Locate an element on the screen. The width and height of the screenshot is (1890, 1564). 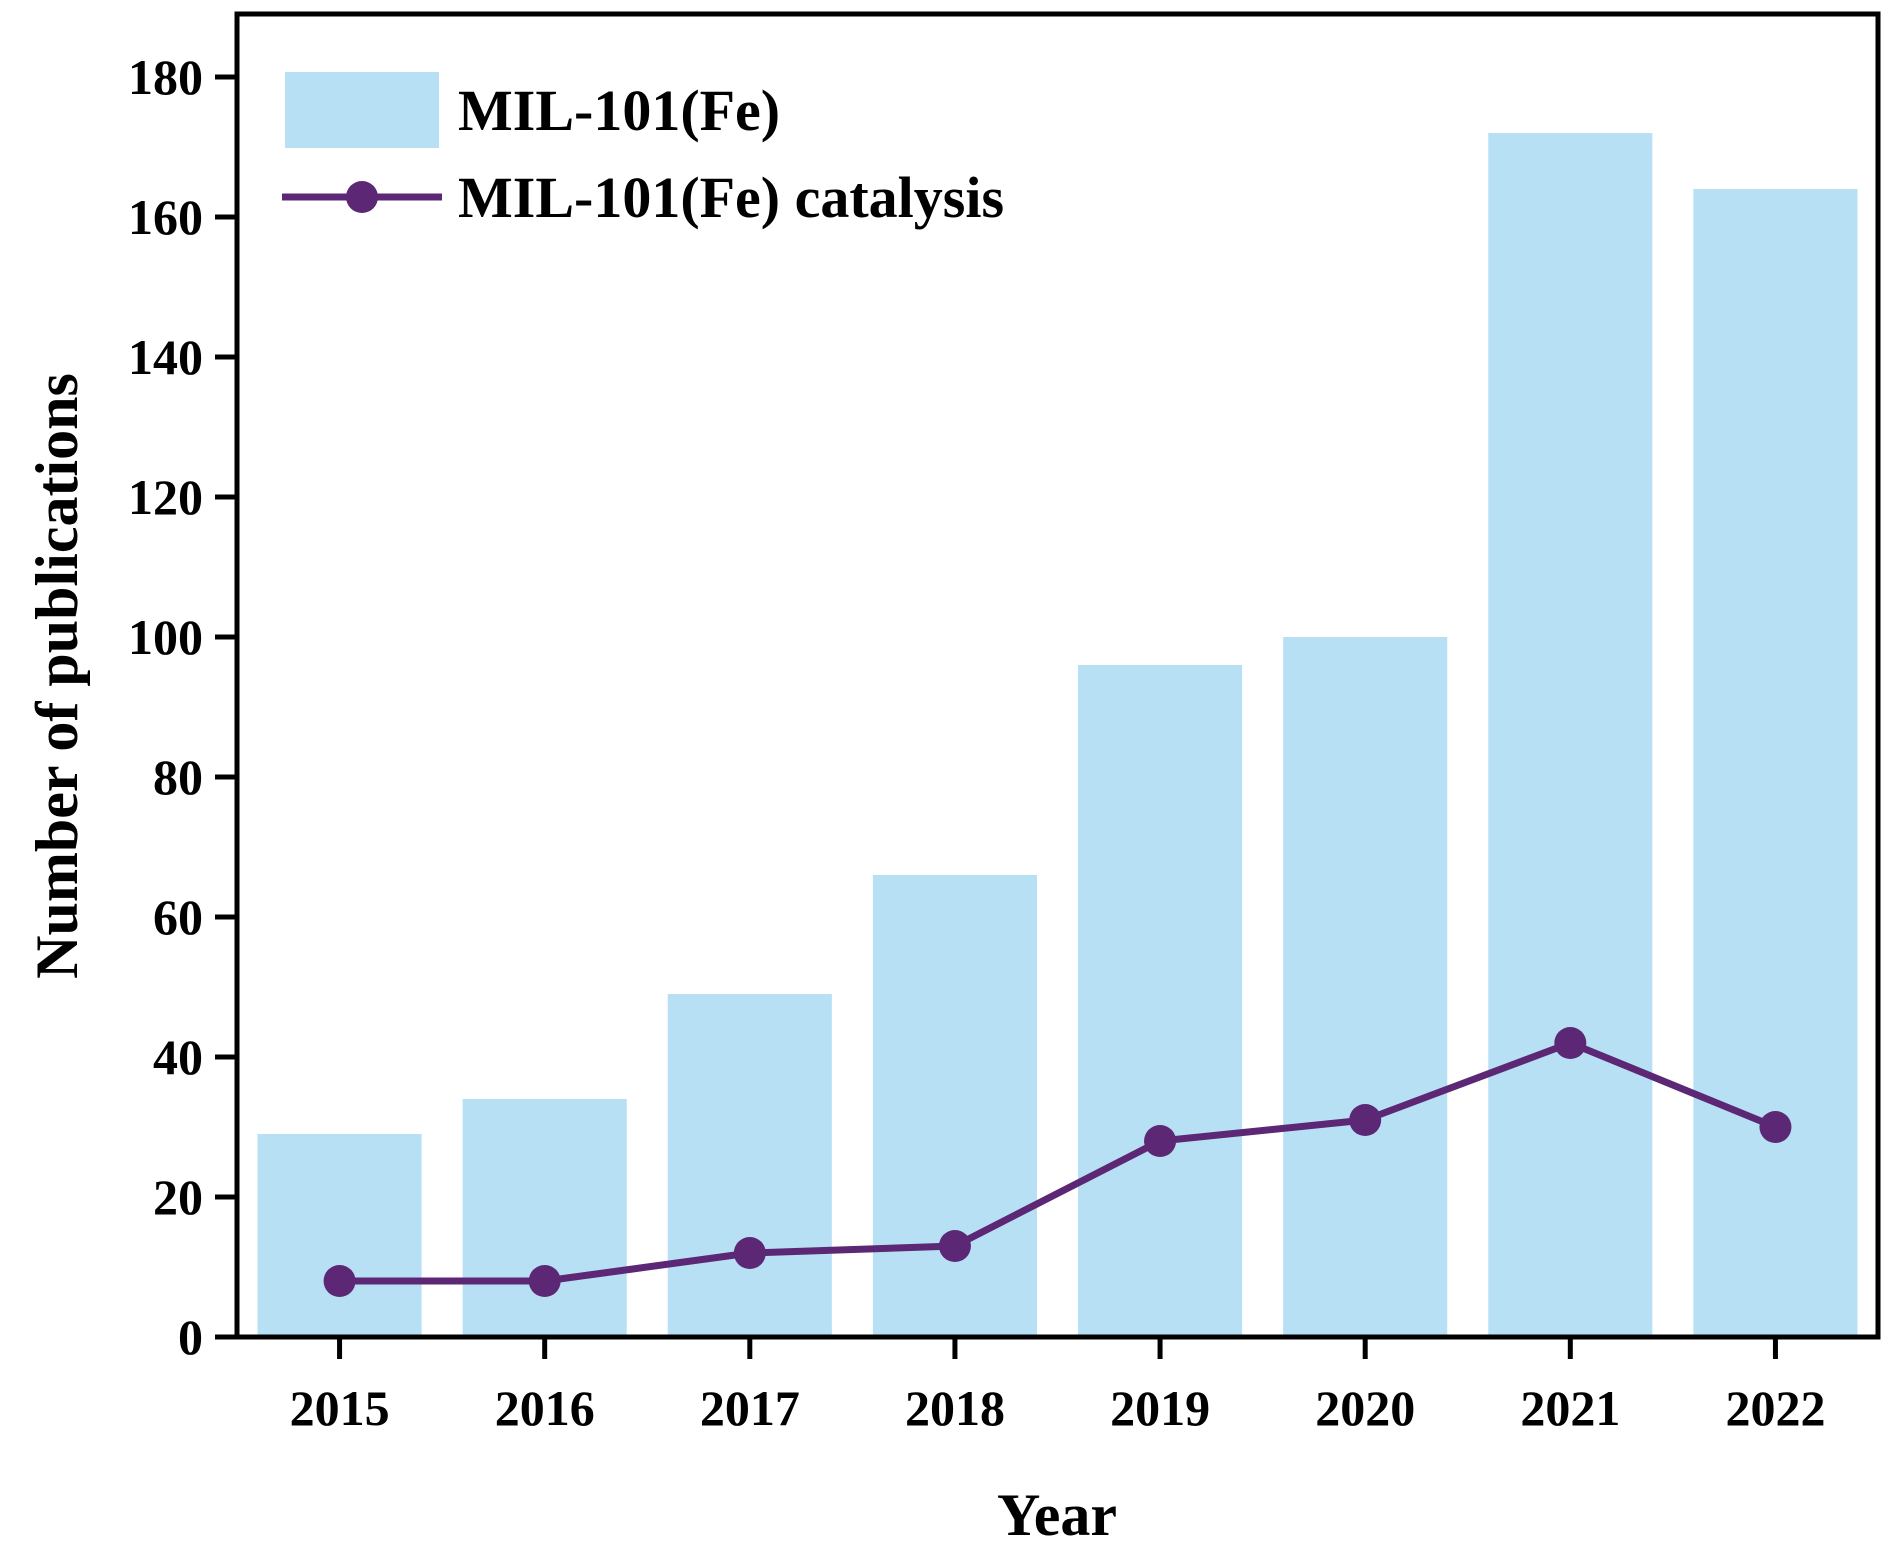
line-layer is located at coordinates (1057, 1162).